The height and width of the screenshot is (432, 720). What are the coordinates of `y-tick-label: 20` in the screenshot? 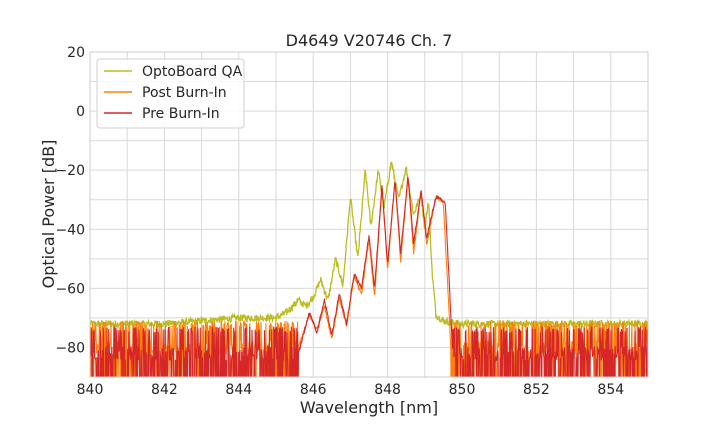 It's located at (76, 53).